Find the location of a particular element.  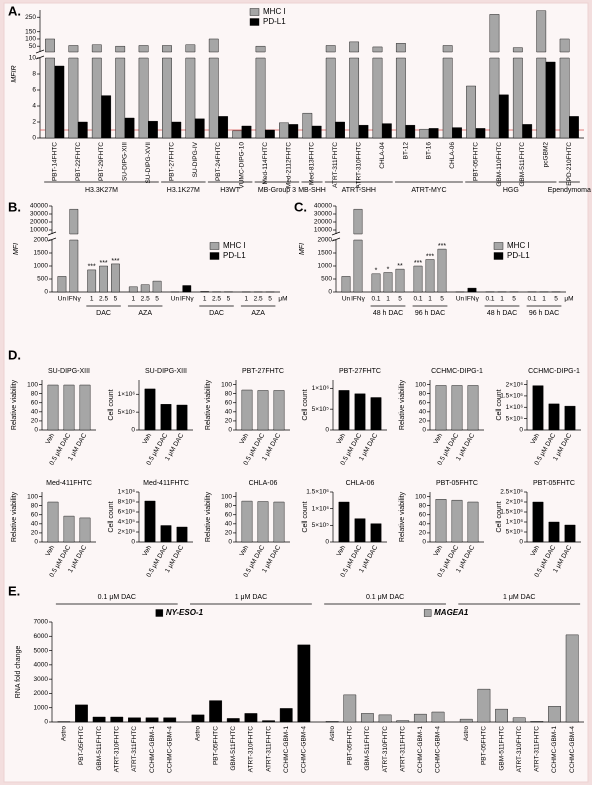

y-axis-label: MFI is located at coordinates (16, 249).